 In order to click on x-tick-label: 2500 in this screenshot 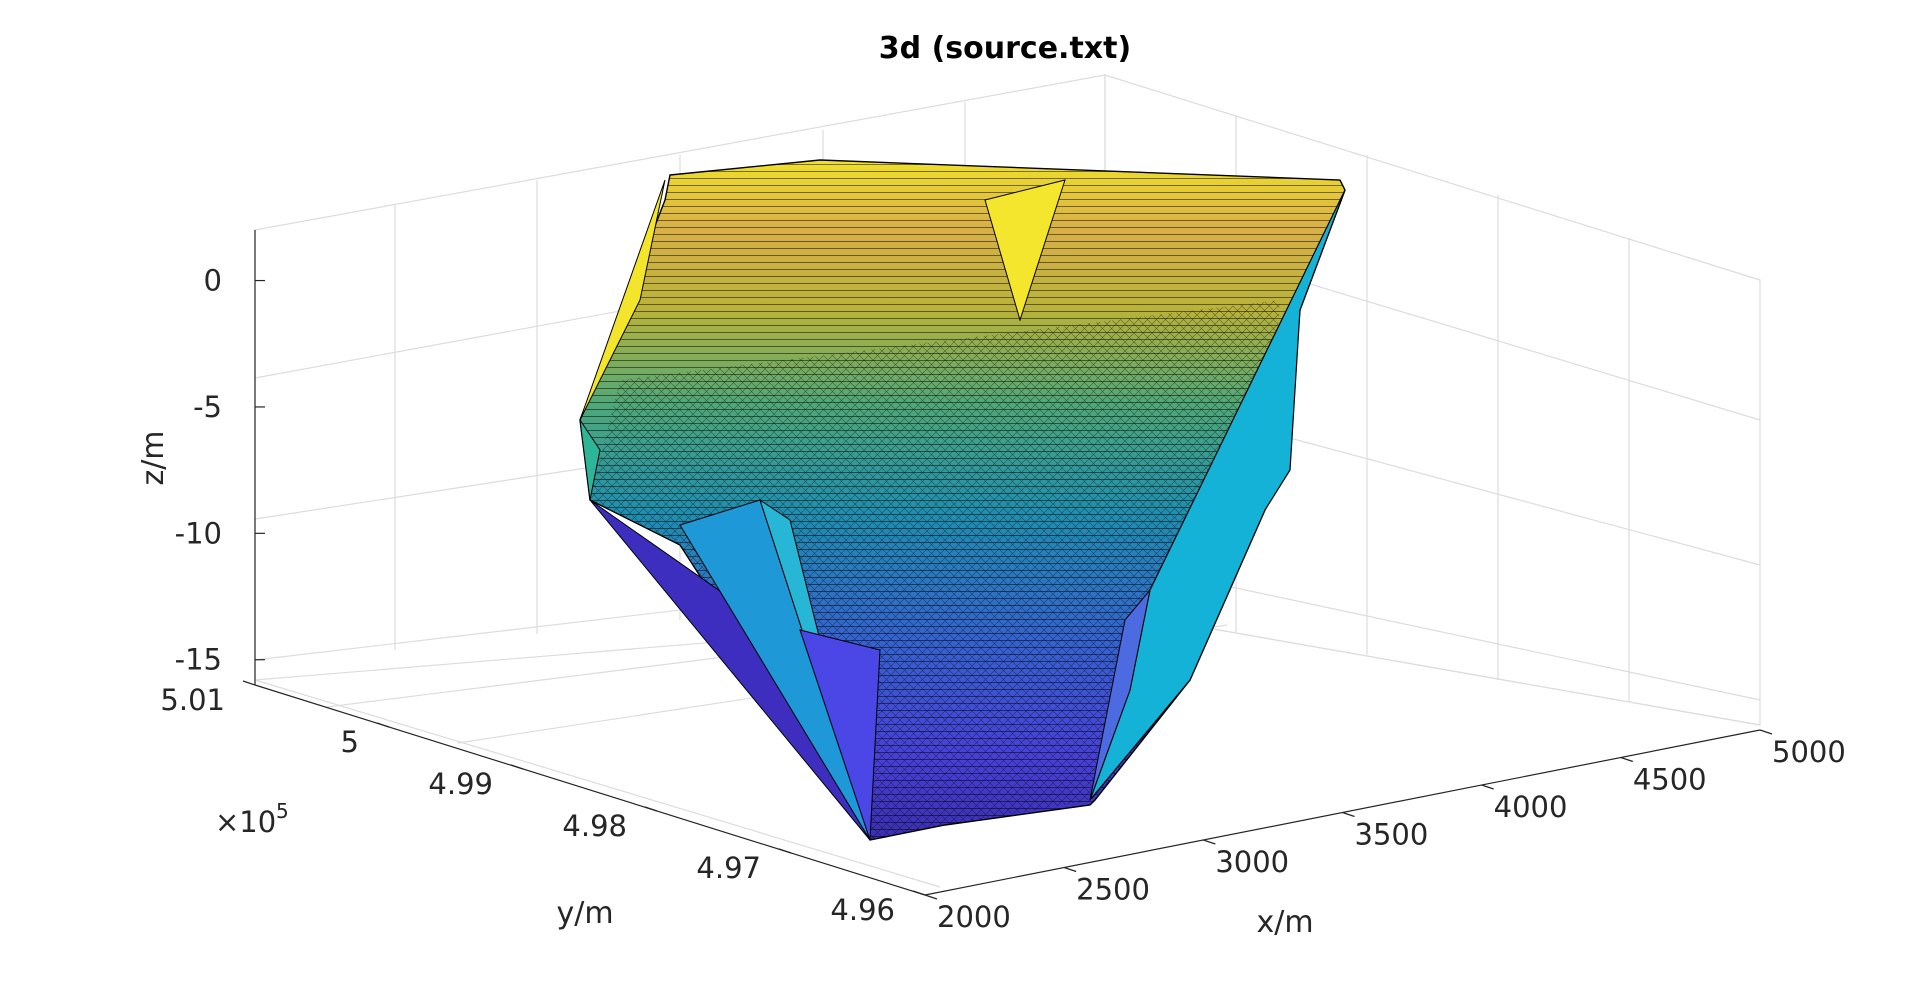, I will do `click(1113, 890)`.